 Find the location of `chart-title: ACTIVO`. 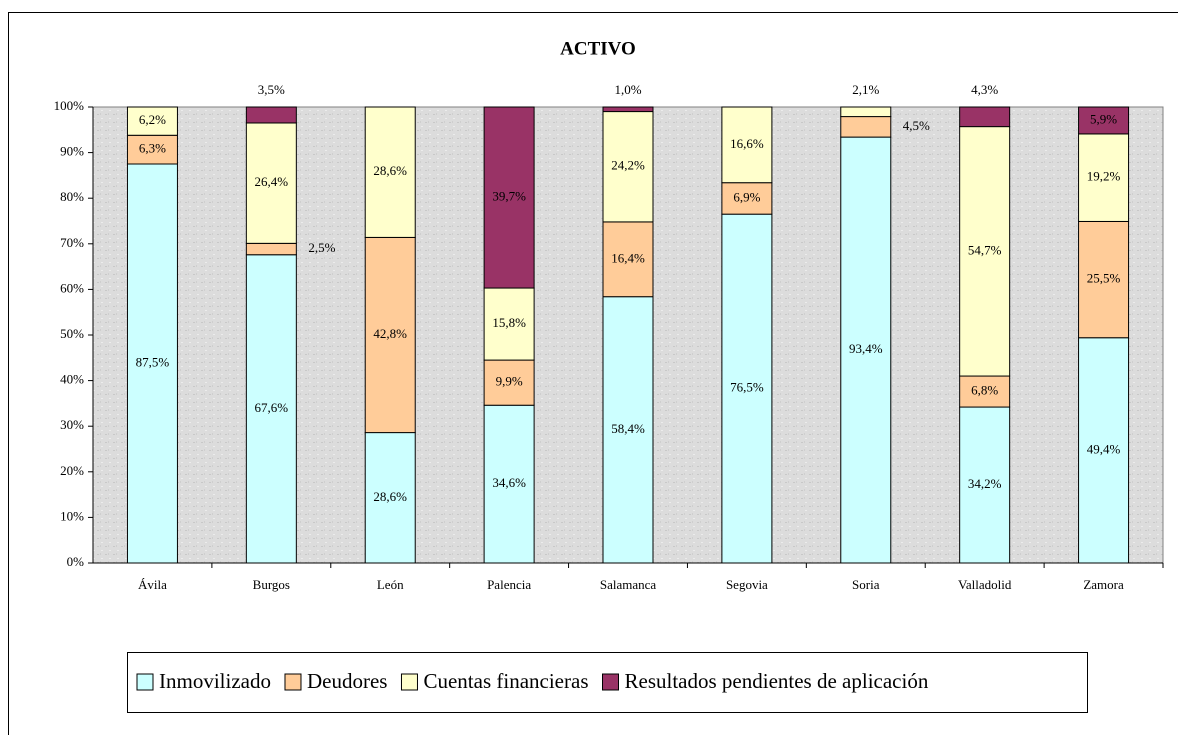

chart-title: ACTIVO is located at coordinates (598, 48).